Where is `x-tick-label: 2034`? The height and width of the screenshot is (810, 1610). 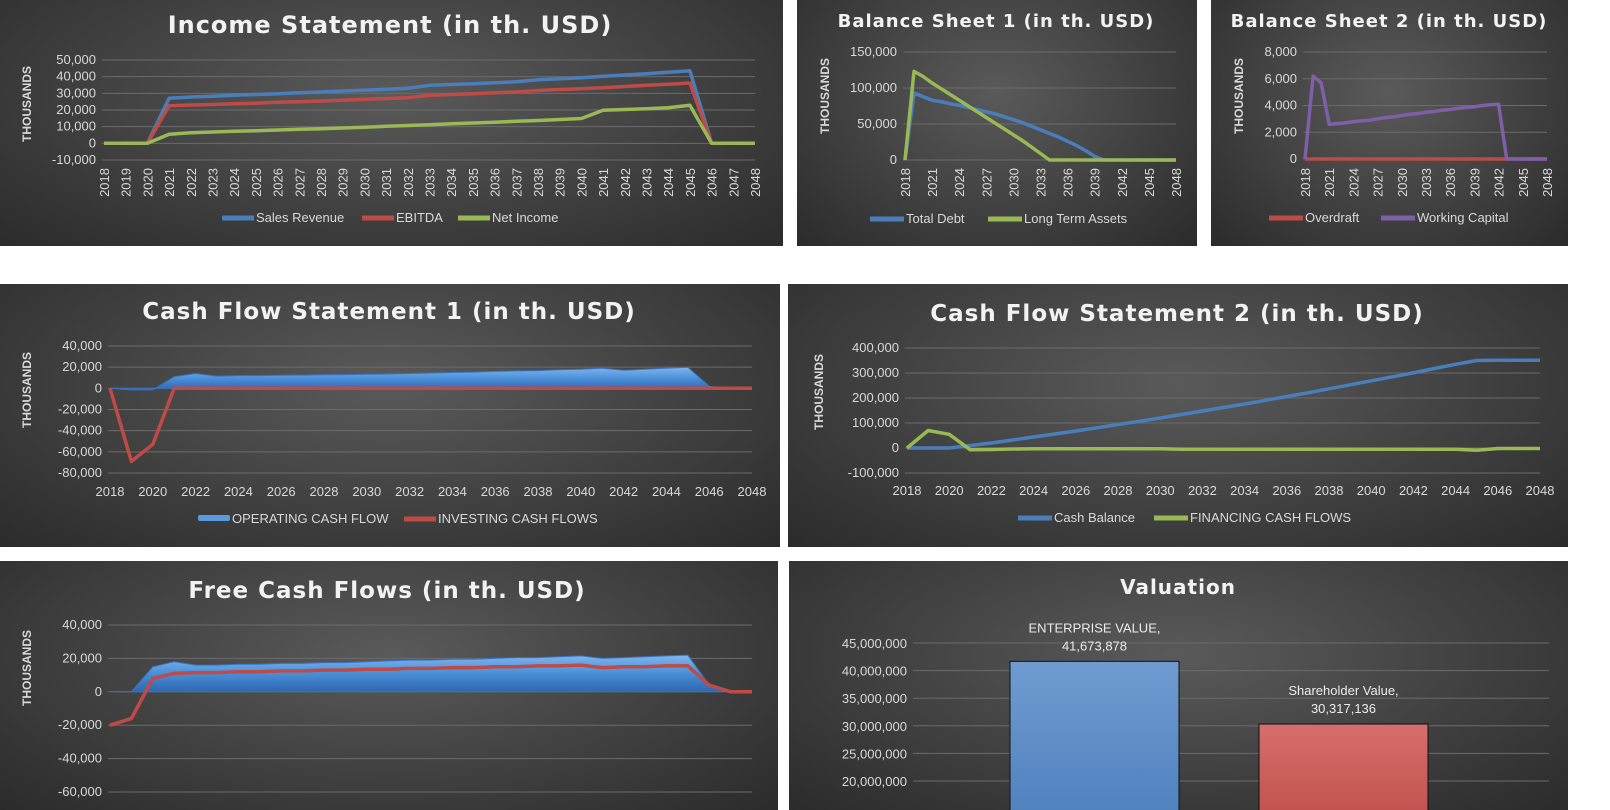
x-tick-label: 2034 is located at coordinates (451, 182).